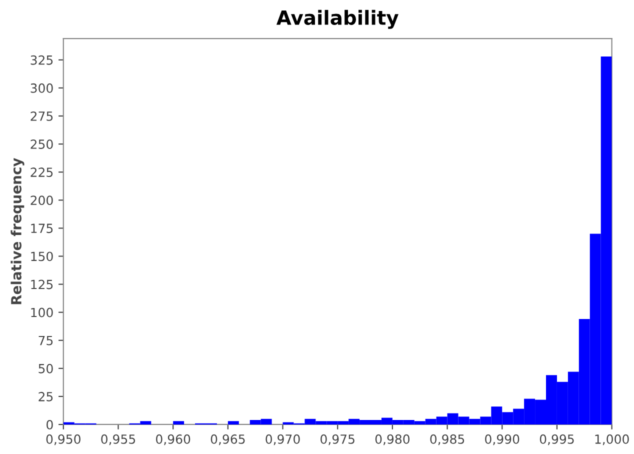  I want to click on x-tick-label: 0,965, so click(227, 440).